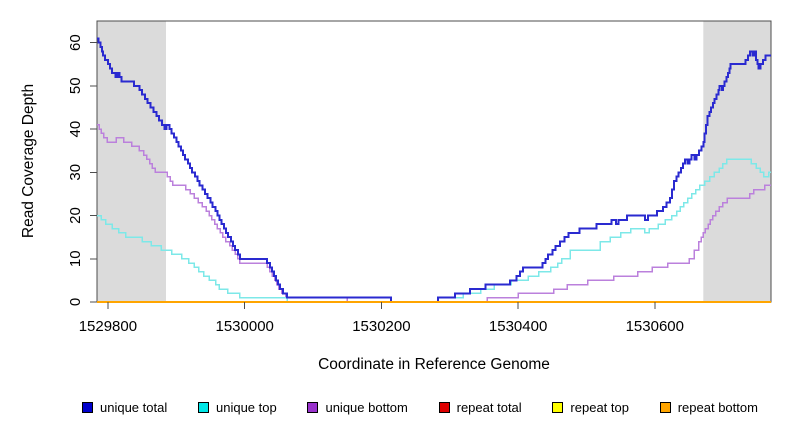 The width and height of the screenshot is (792, 432). I want to click on legend-item-unique-top: unique top, so click(237, 407).